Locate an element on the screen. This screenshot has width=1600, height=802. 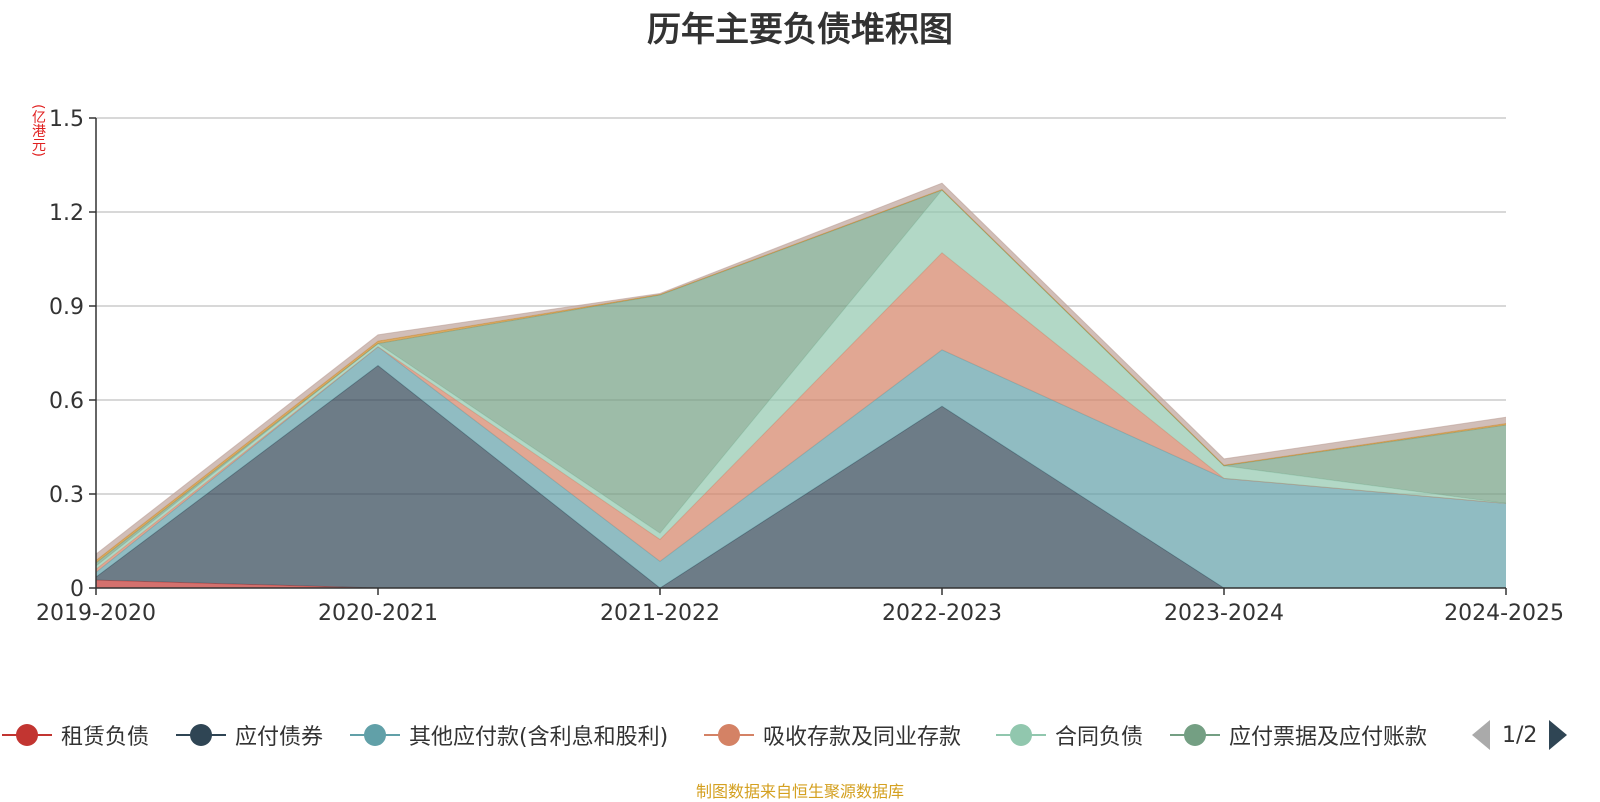
data-source-note: 制图数据来自恒生聚源数据库 is located at coordinates (799, 791).